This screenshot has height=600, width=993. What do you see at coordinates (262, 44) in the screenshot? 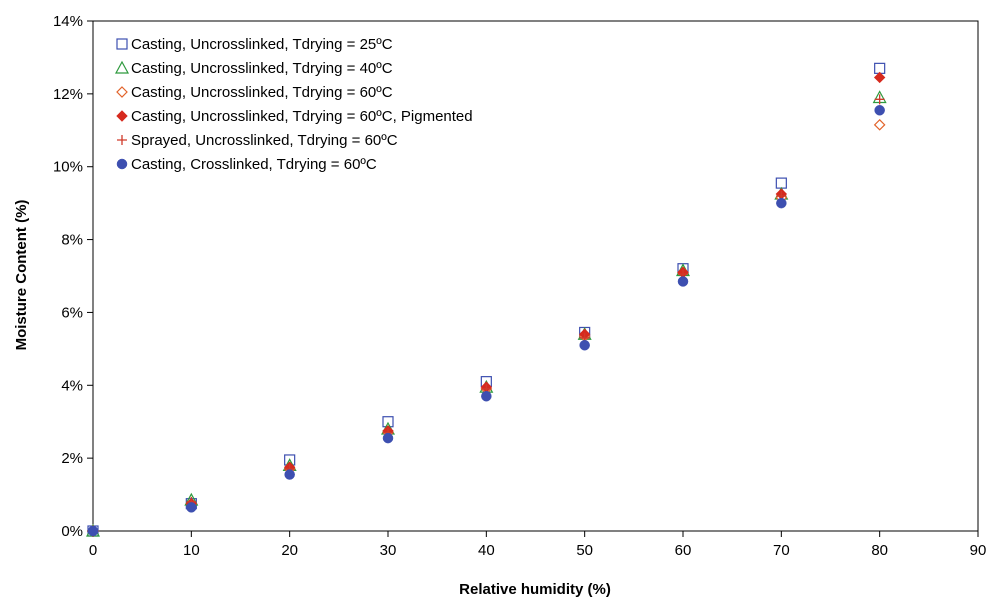
I see `legend-label: Casting, Uncrosslinked, Tdrying = 25ºC` at bounding box center [262, 44].